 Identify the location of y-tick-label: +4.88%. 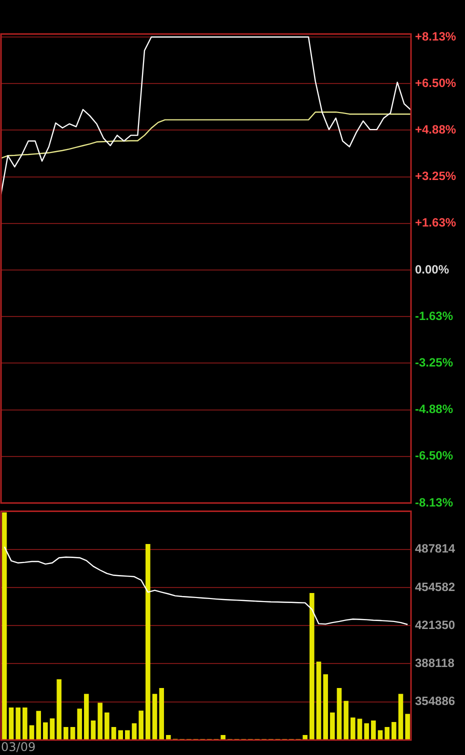
(435, 129).